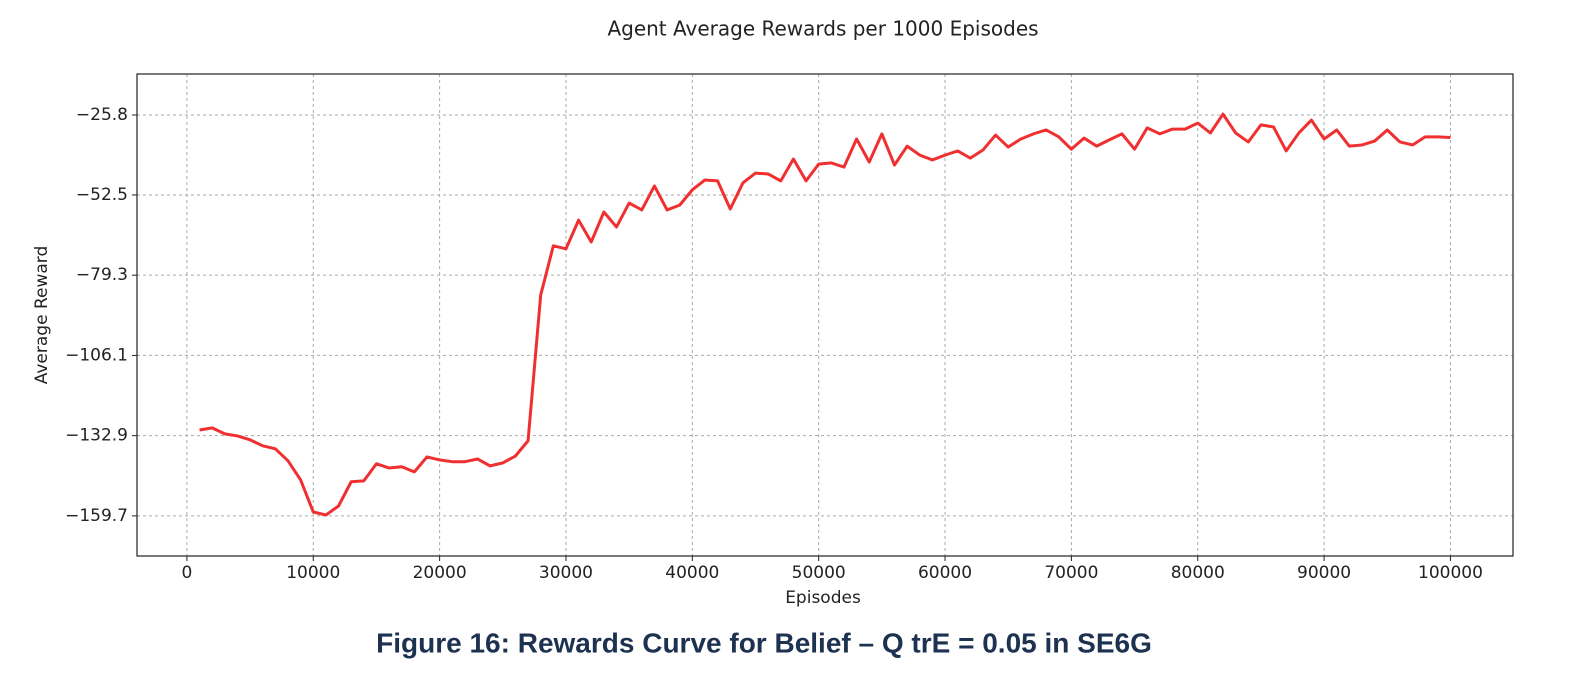 This screenshot has width=1592, height=698. Describe the element at coordinates (96, 516) in the screenshot. I see `y-tick-label: −159.7` at that location.